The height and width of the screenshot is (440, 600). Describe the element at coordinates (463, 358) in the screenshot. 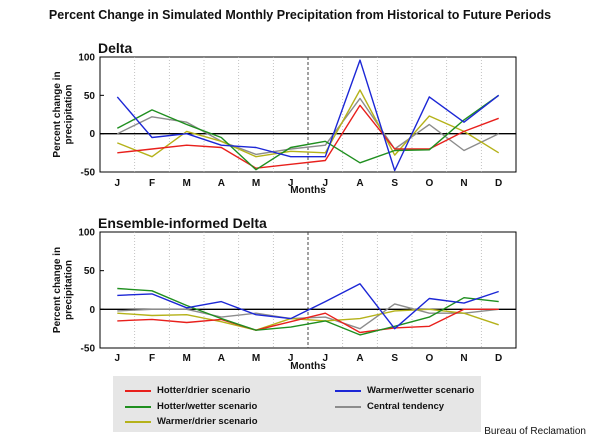

I see `chart2-x-tick-label-nov: N` at that location.